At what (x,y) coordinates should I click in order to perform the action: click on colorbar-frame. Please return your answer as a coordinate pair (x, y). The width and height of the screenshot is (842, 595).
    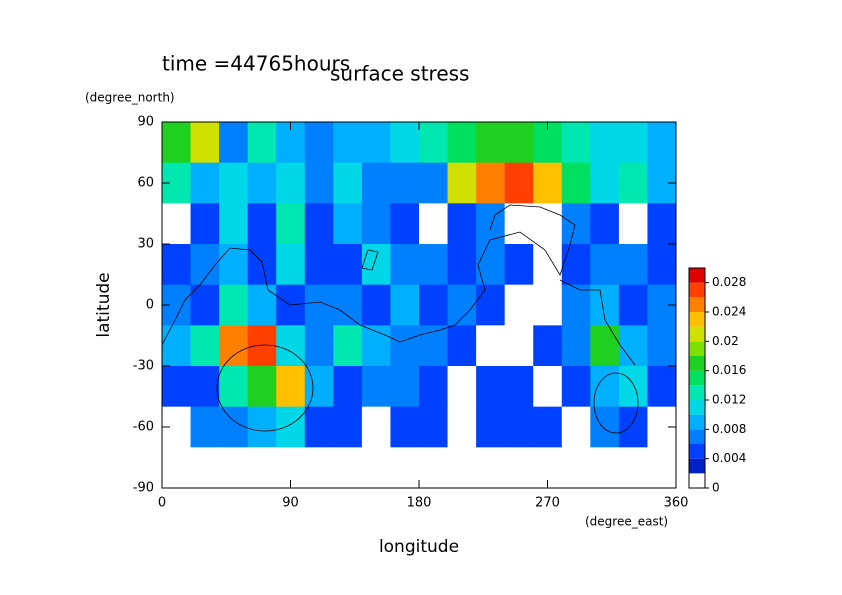
    Looking at the image, I should click on (697, 378).